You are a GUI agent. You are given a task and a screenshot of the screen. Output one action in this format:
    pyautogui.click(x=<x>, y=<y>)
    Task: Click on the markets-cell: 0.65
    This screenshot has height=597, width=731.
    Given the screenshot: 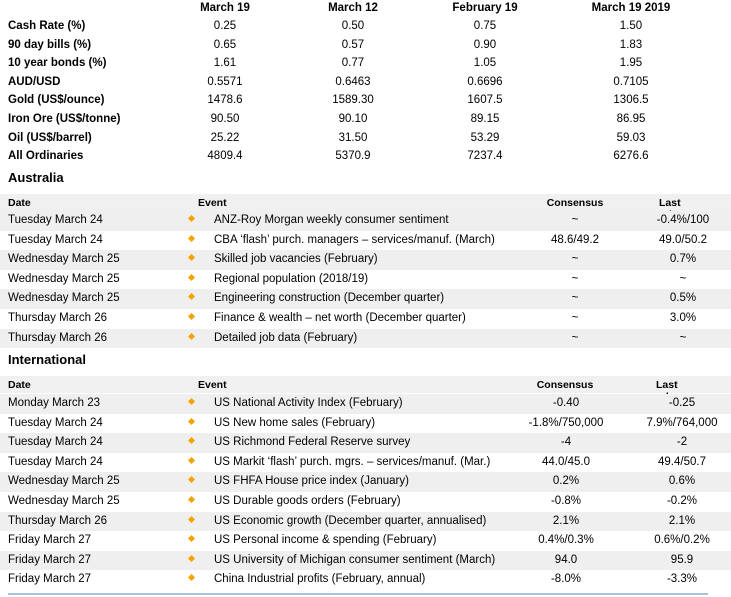 What is the action you would take?
    pyautogui.click(x=225, y=44)
    